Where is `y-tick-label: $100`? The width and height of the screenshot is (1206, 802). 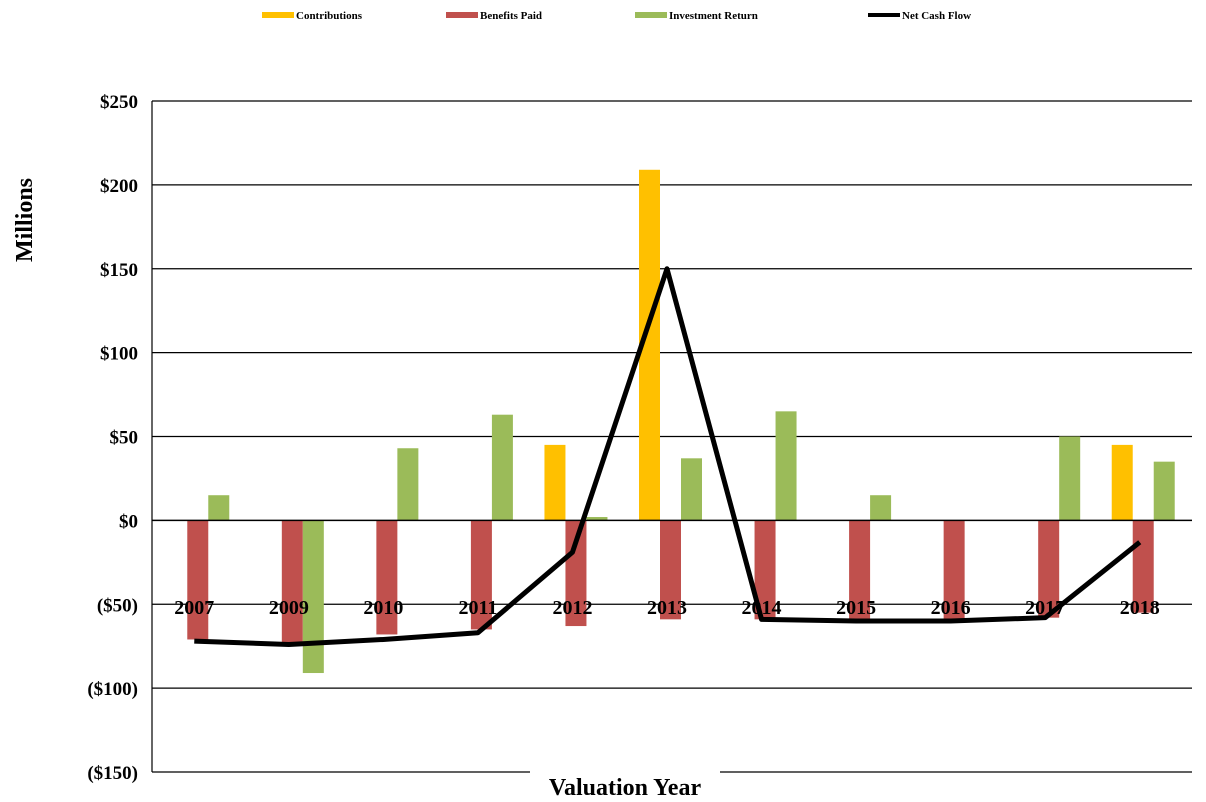
y-tick-label: $100 is located at coordinates (119, 354).